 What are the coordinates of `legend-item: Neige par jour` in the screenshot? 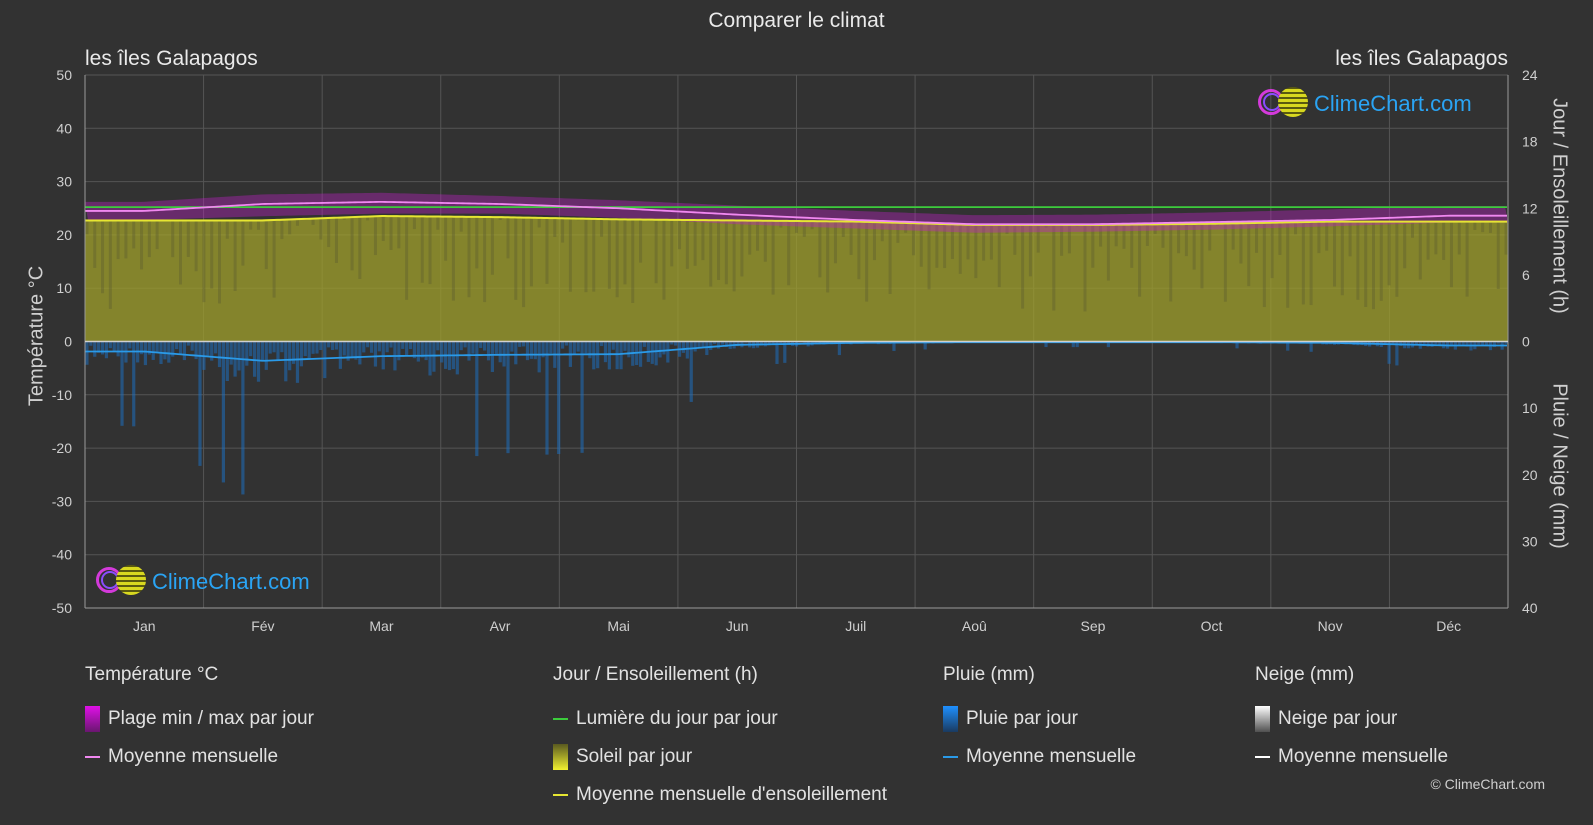 It's located at (1351, 719).